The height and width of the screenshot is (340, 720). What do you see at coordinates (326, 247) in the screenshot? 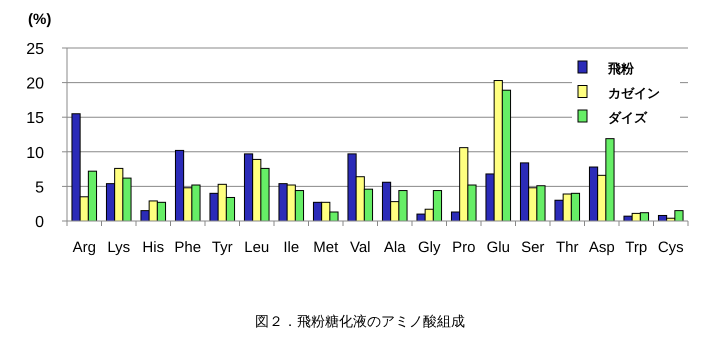
I see `x-tick-label: Met` at bounding box center [326, 247].